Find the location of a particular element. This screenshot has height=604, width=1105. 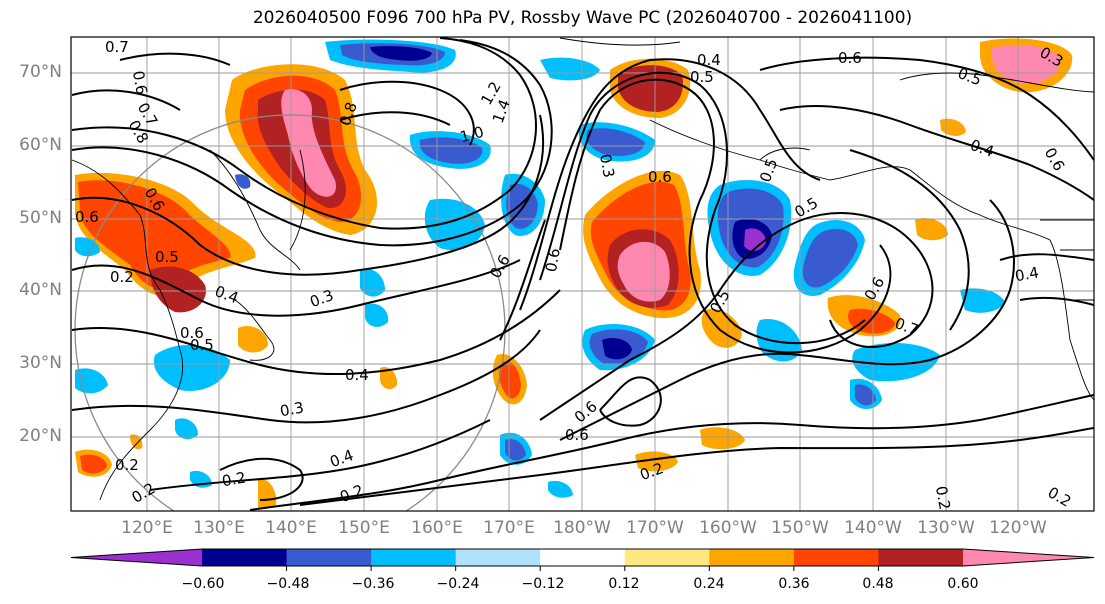

colorbar-ticks is located at coordinates (582, 568).